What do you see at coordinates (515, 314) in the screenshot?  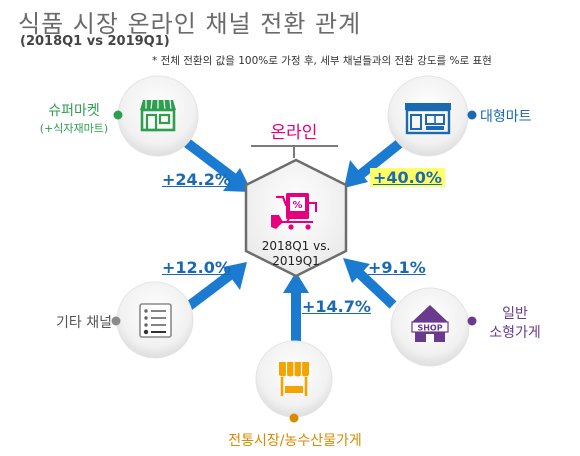 I see `small-store-label: 일반` at bounding box center [515, 314].